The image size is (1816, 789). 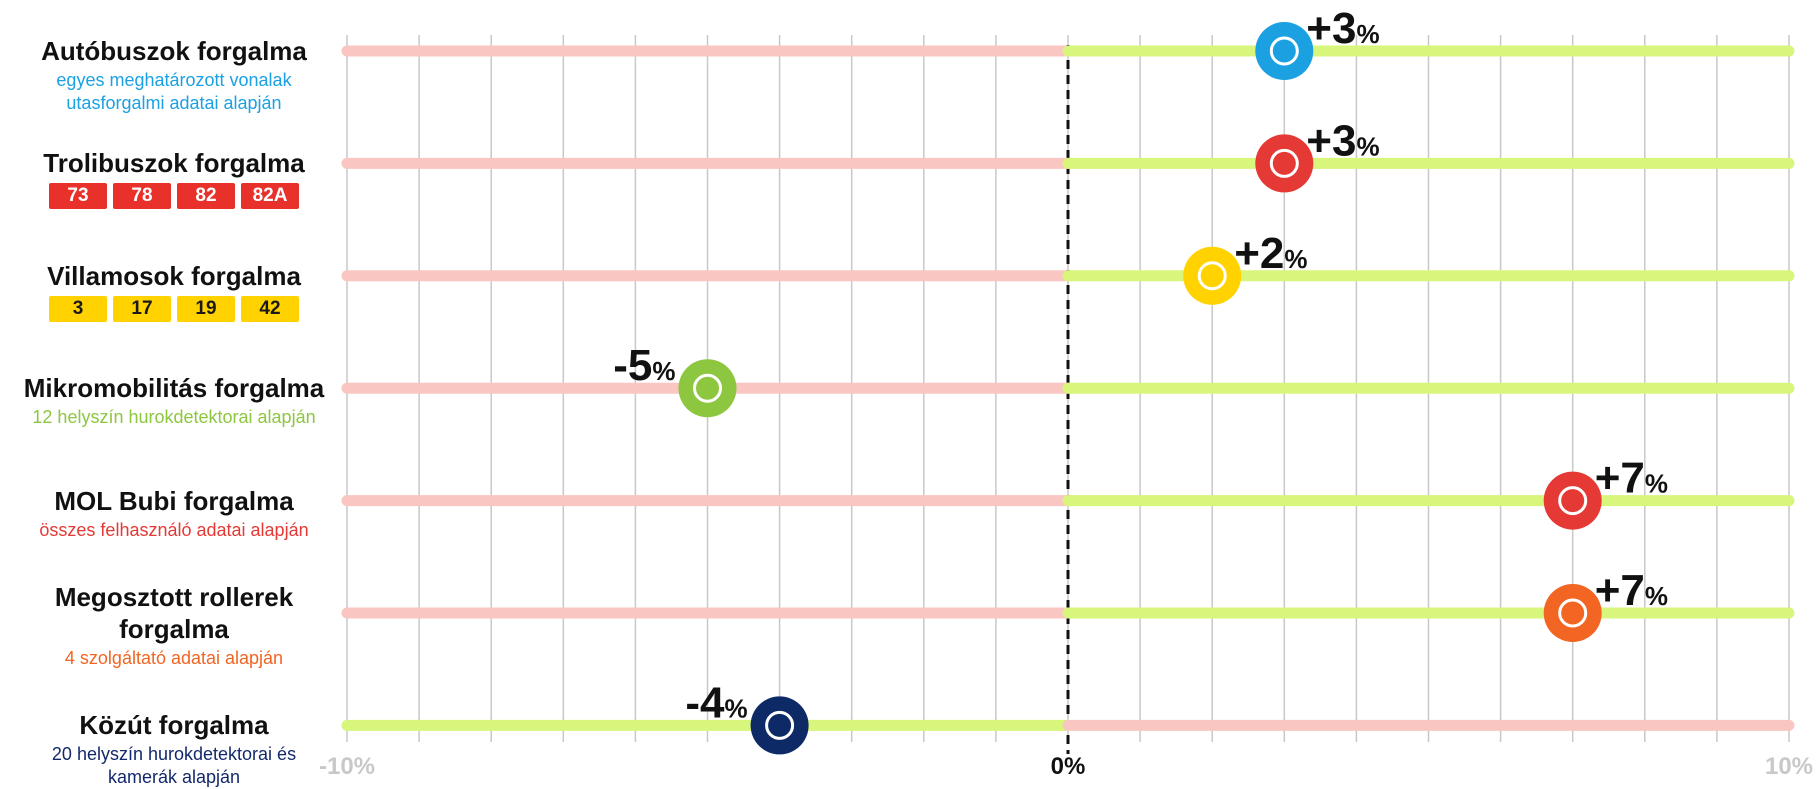 I want to click on row-subtitle: összes felhasználó adatai alapján, so click(x=174, y=529).